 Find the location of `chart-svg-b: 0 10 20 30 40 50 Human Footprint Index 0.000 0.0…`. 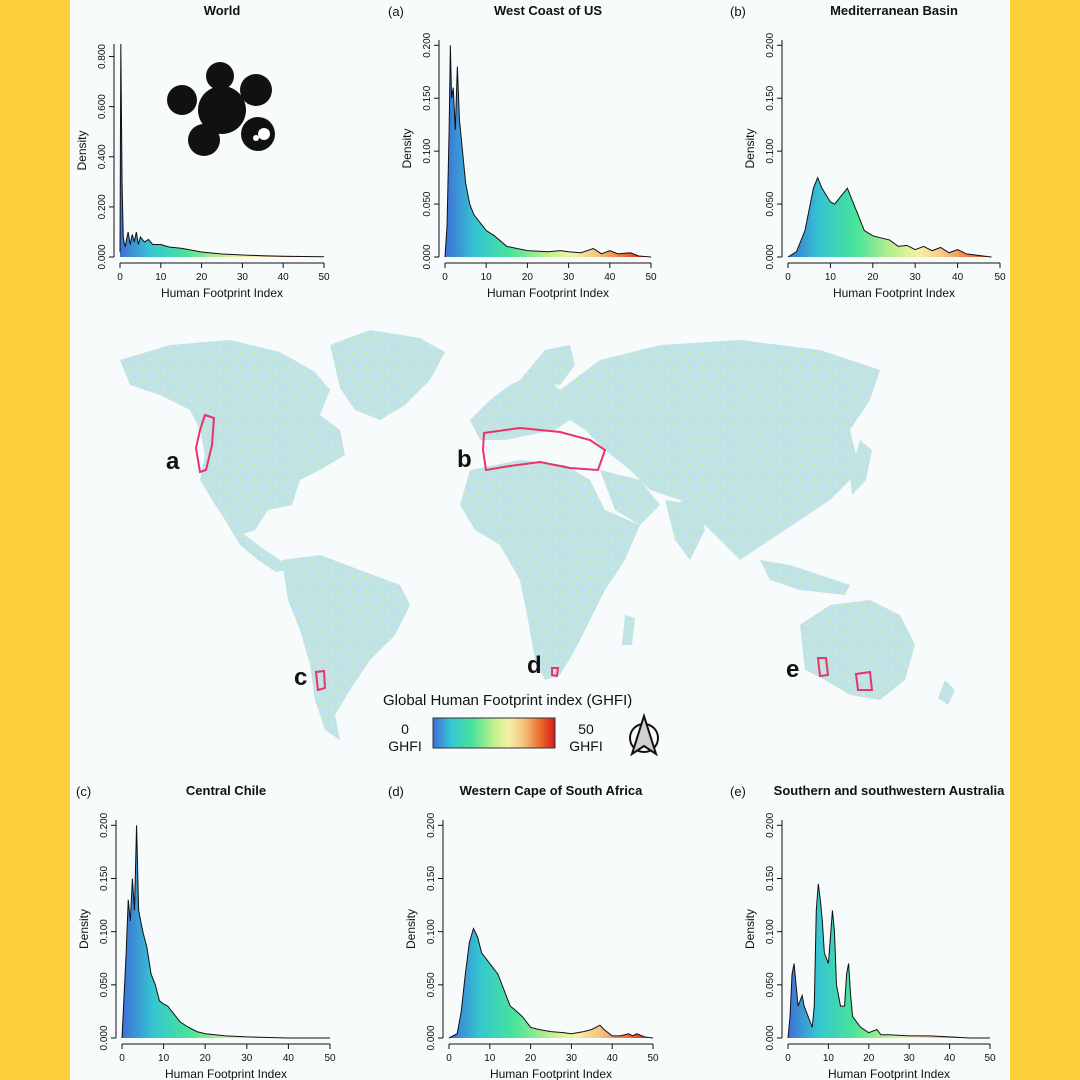

chart-svg-b: 0 10 20 30 40 50 Human Footprint Index 0.000 0.0… is located at coordinates (874, 166).